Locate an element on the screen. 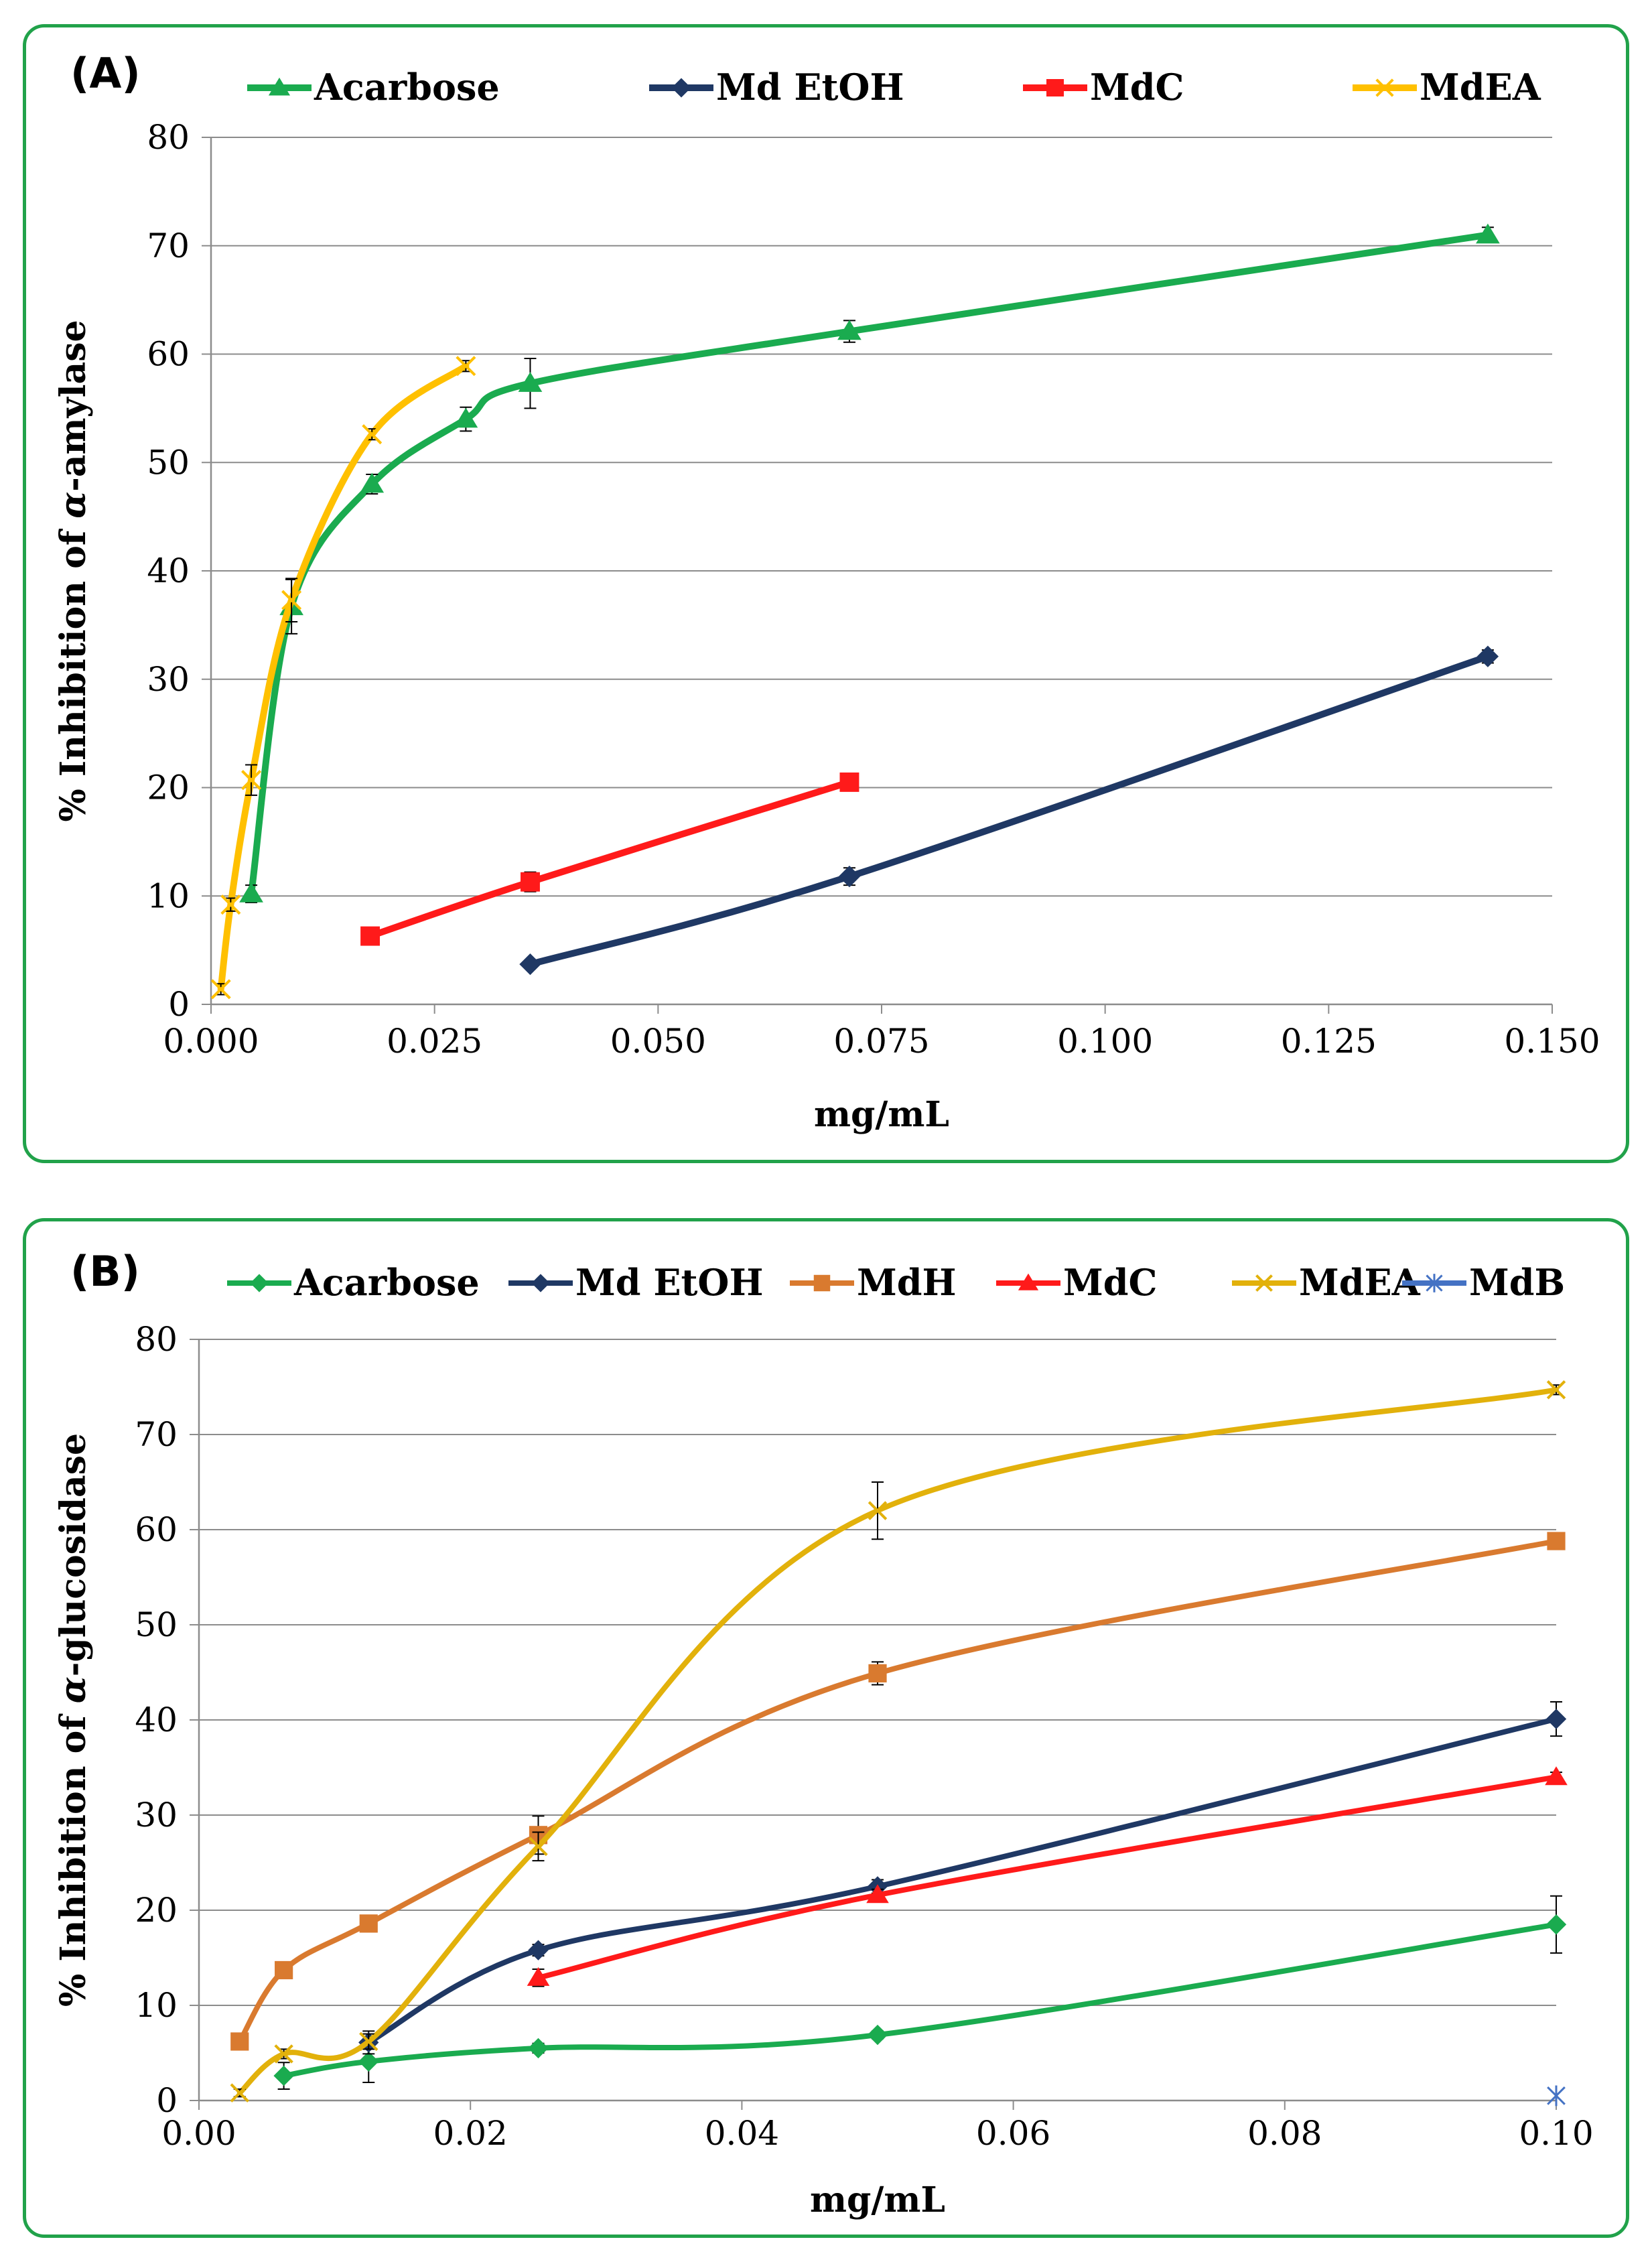 The image size is (1652, 2266). chart-b-y-tick-label-1: 10 is located at coordinates (156, 2005).